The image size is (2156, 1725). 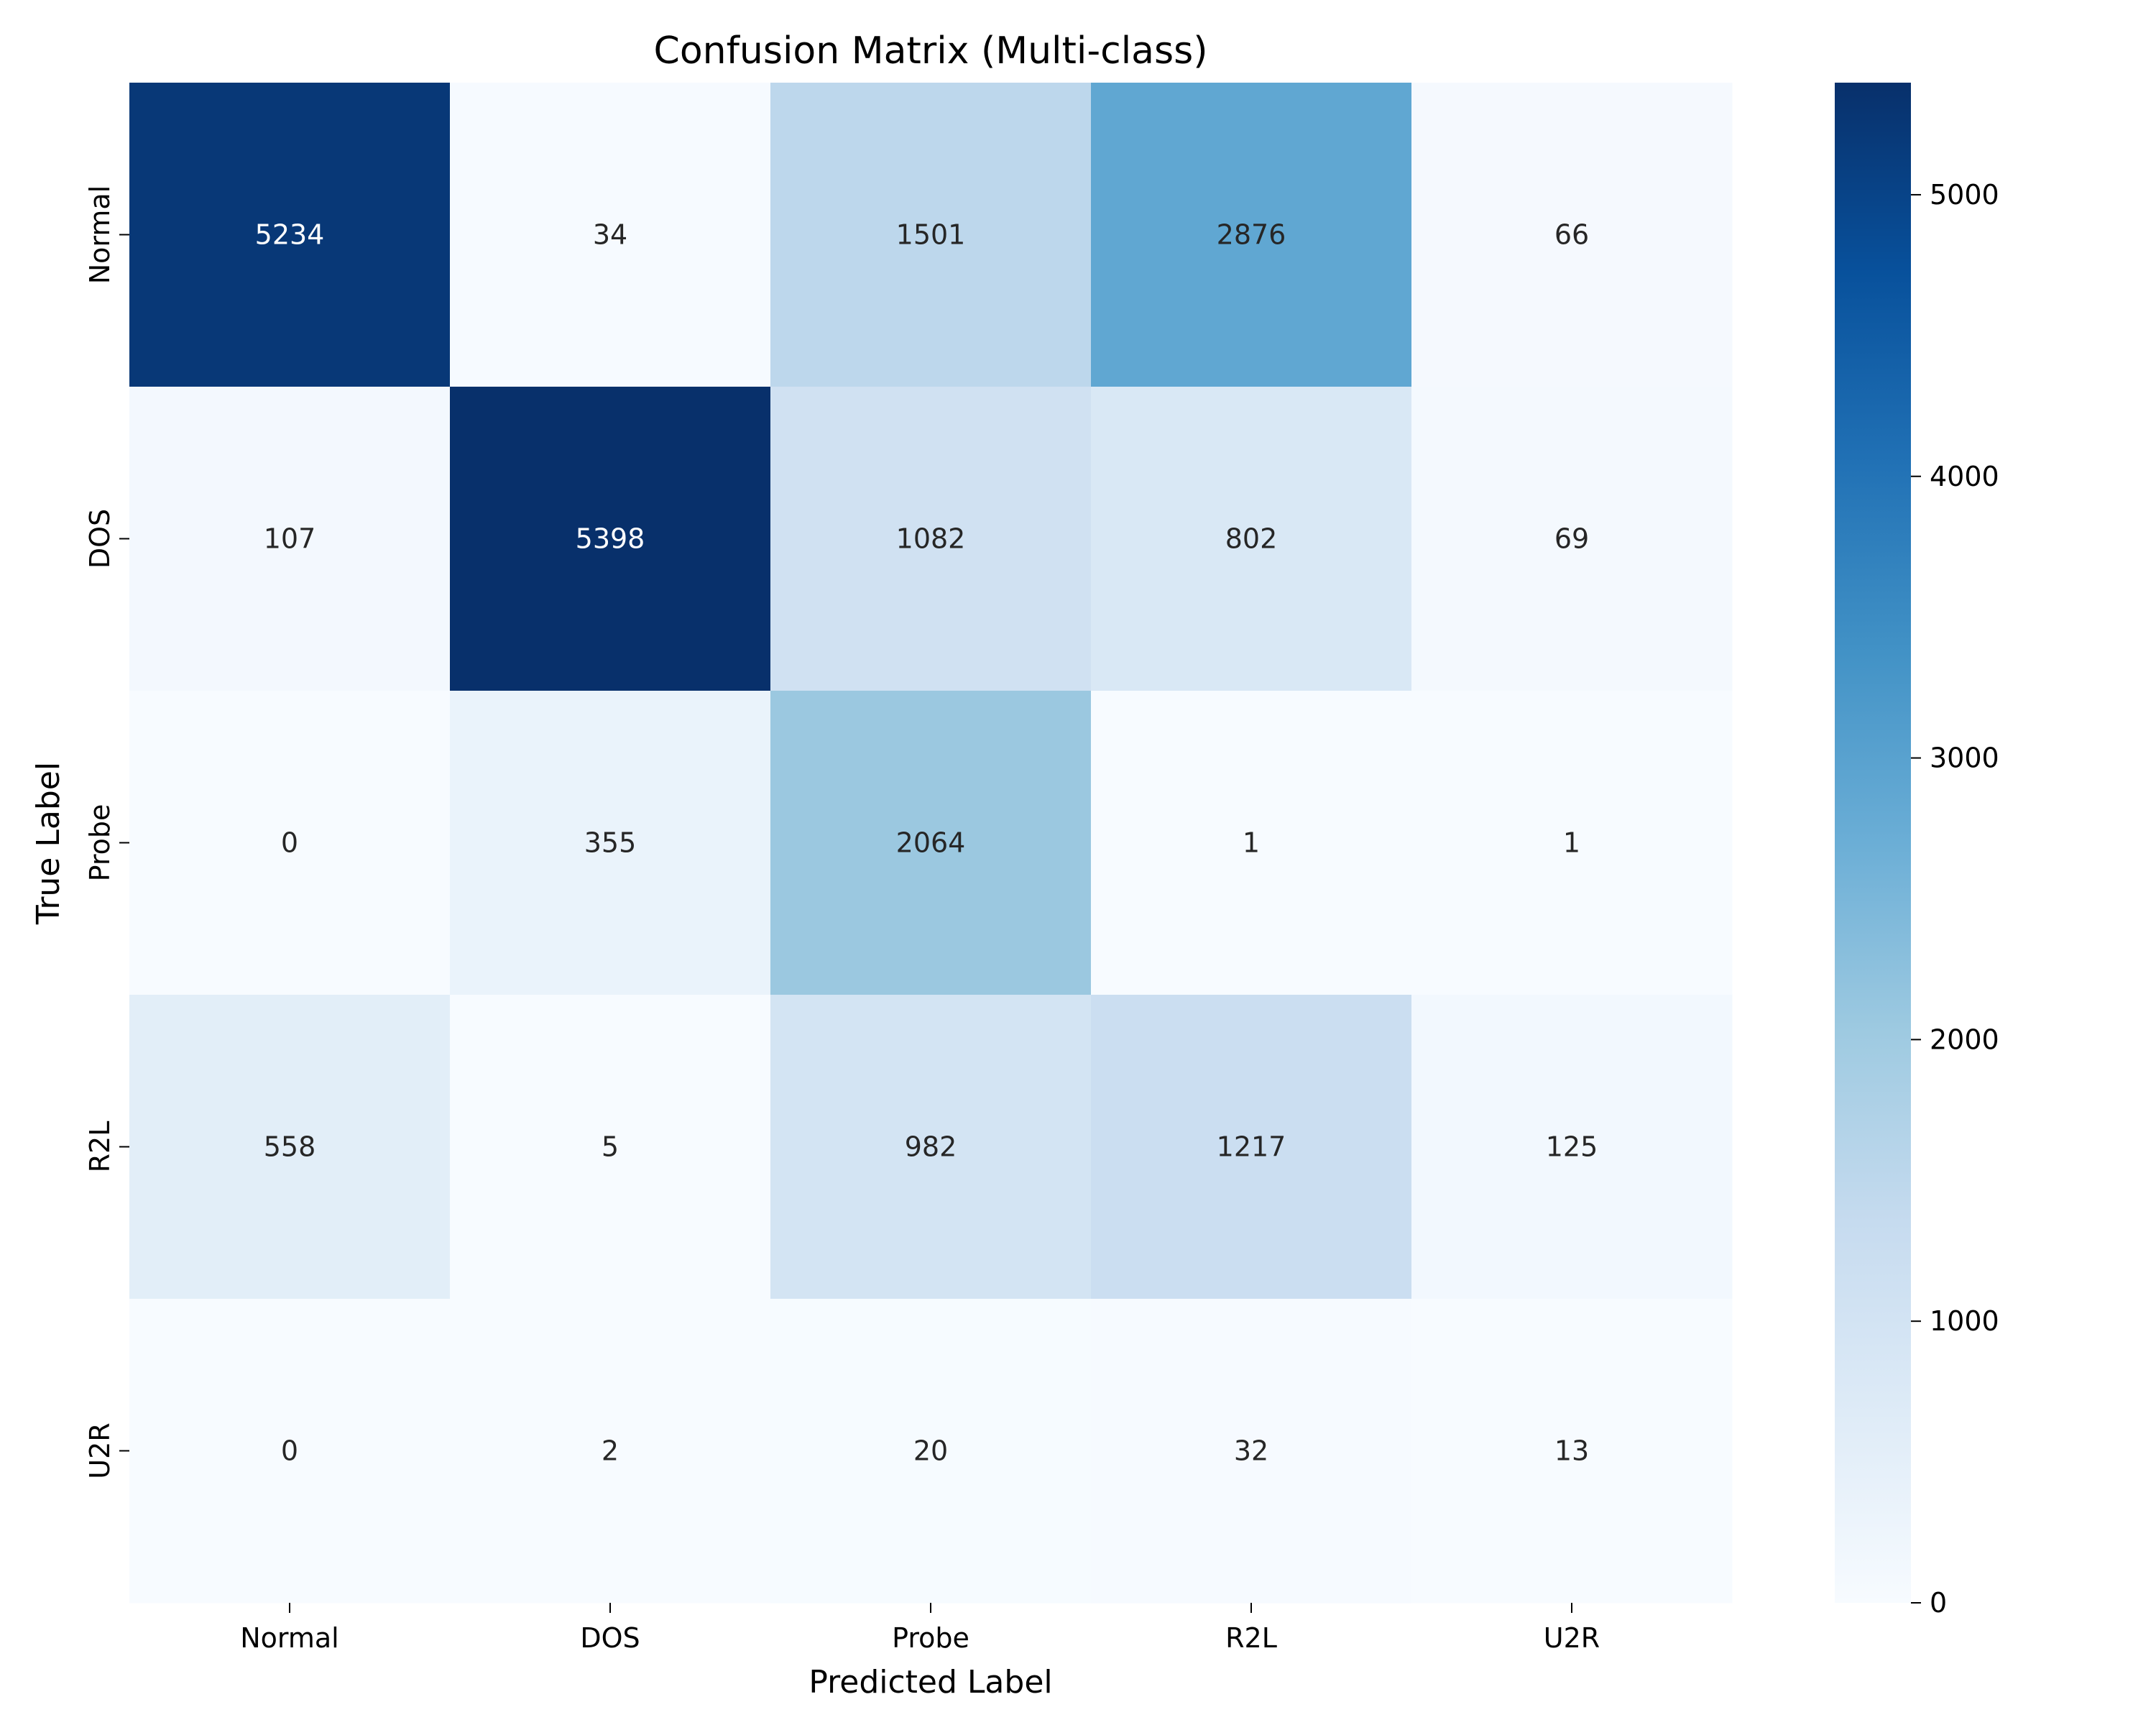 What do you see at coordinates (1572, 1638) in the screenshot?
I see `x-tick-label: U2R` at bounding box center [1572, 1638].